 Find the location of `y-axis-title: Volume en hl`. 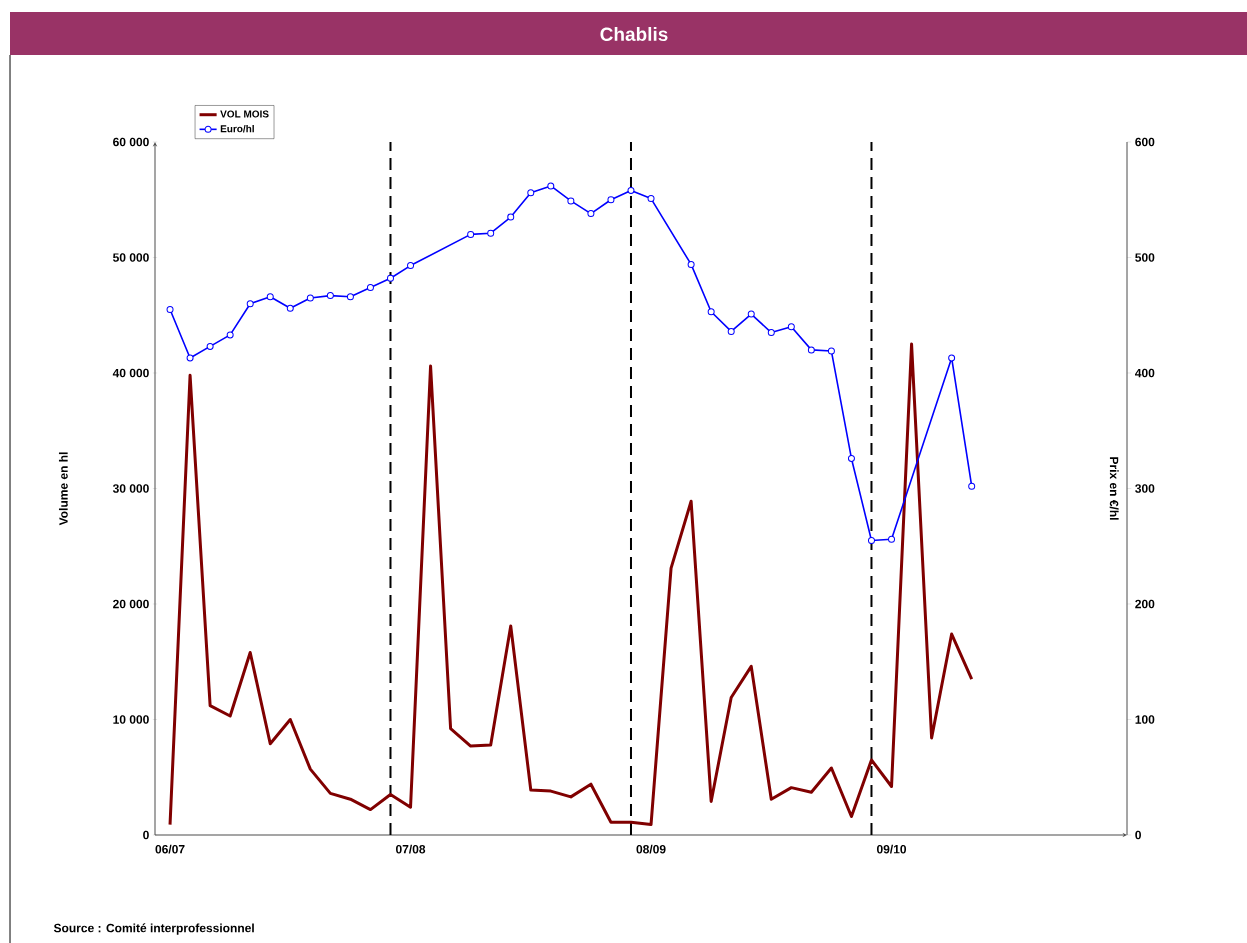

y-axis-title: Volume en hl is located at coordinates (63, 489).